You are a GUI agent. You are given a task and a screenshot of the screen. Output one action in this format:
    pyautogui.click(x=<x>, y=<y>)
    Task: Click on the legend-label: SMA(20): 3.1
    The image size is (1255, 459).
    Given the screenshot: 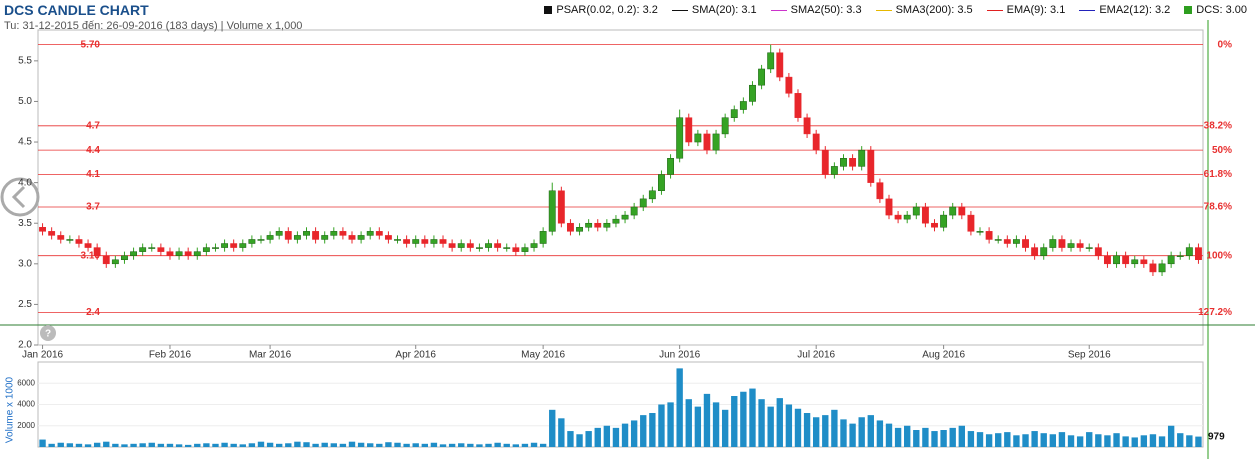 What is the action you would take?
    pyautogui.click(x=724, y=10)
    